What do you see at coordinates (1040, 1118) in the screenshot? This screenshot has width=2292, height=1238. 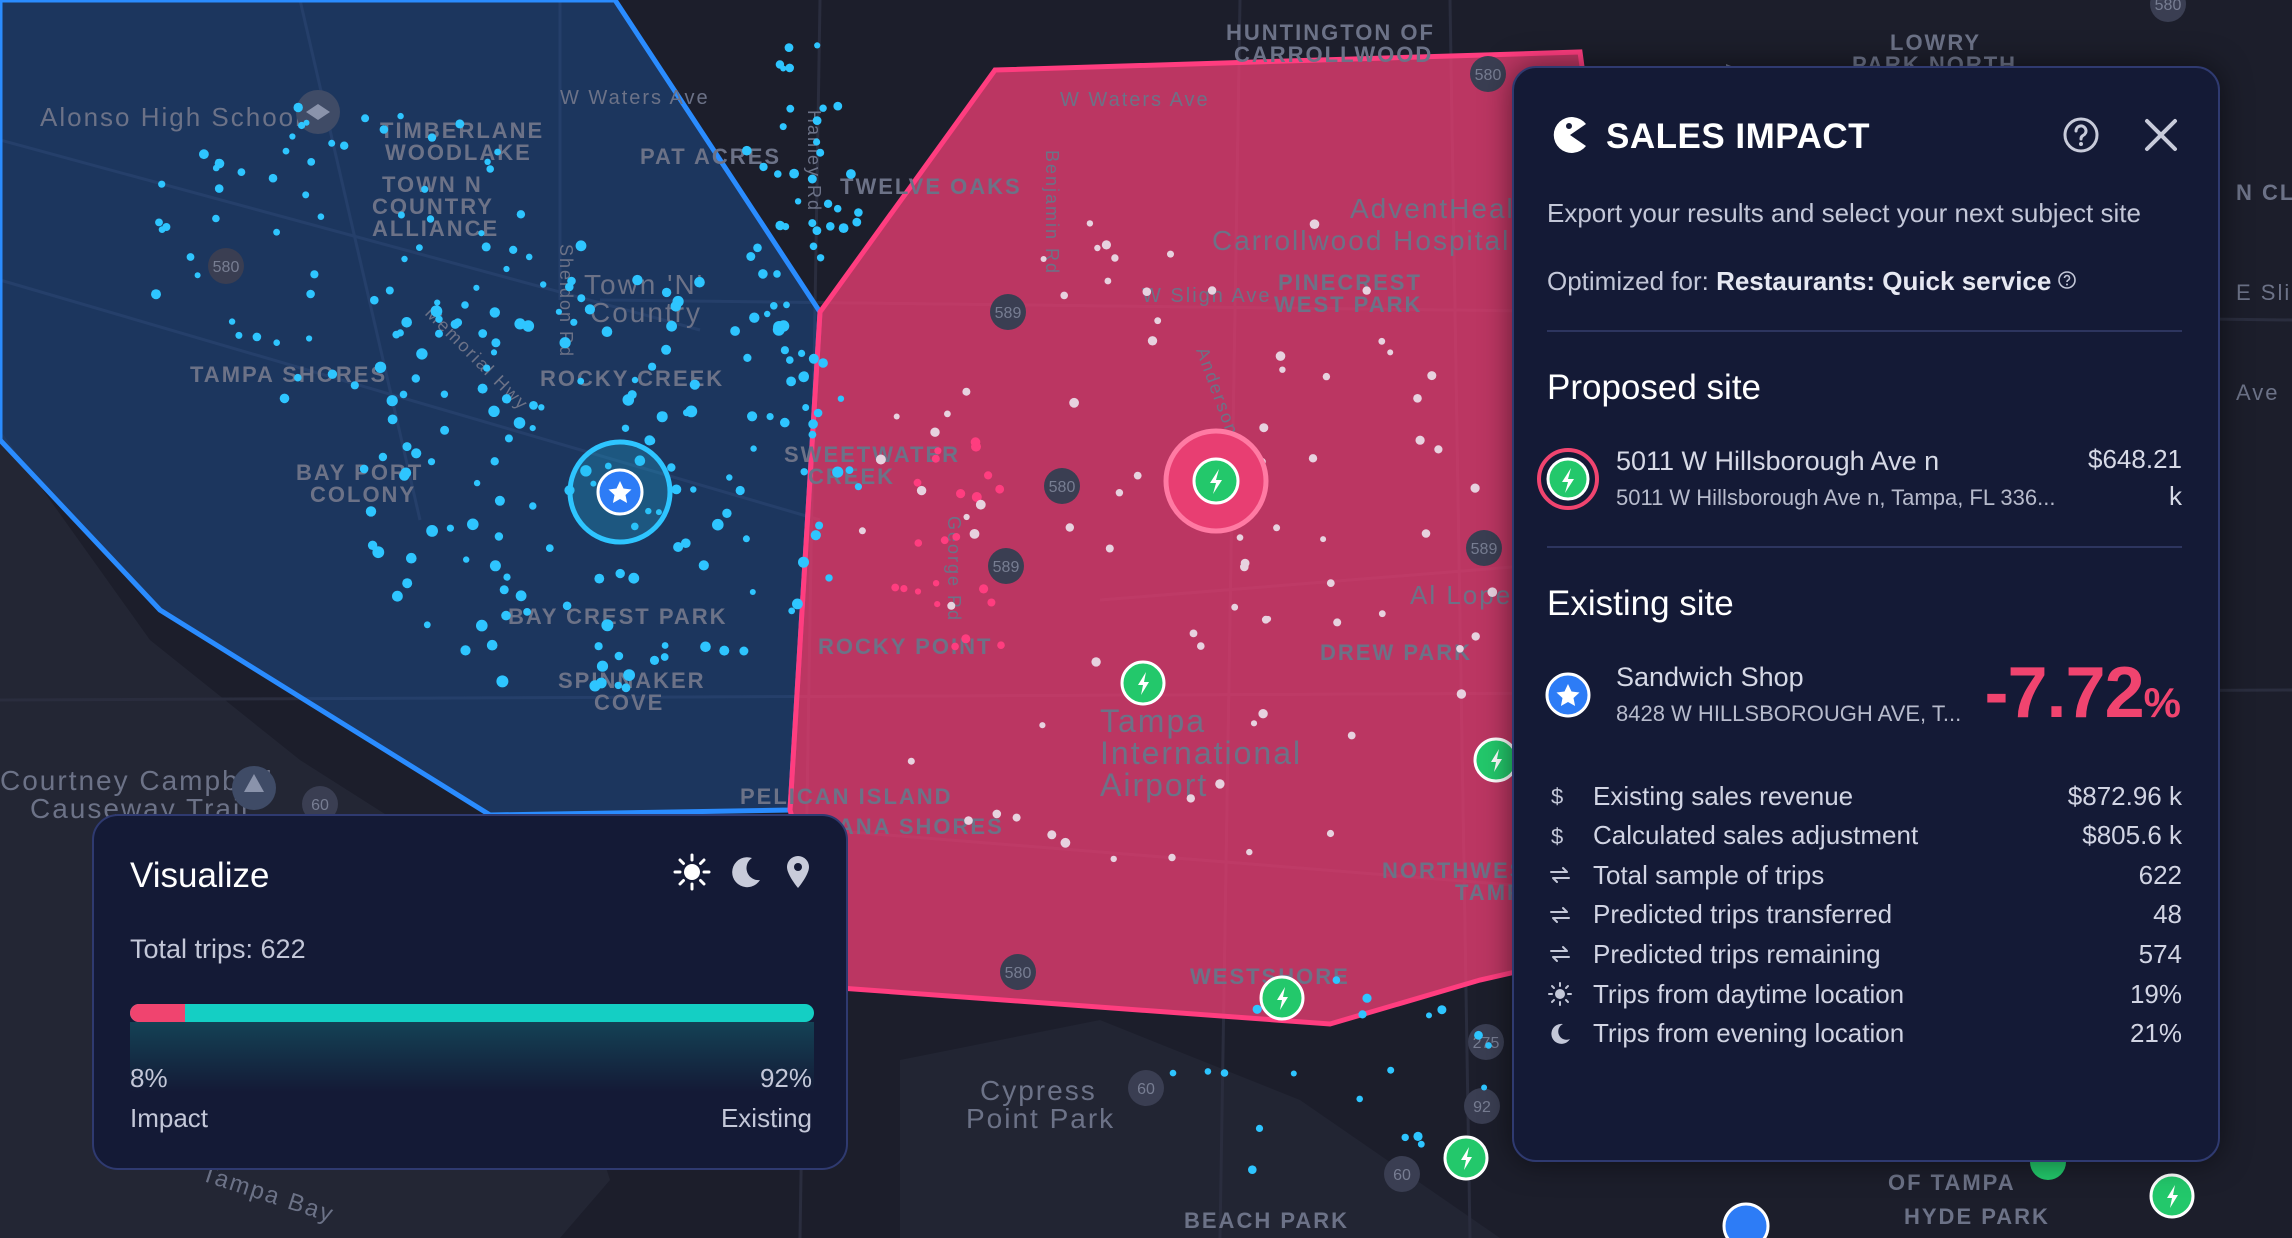 I see `svg-text: Point Park` at bounding box center [1040, 1118].